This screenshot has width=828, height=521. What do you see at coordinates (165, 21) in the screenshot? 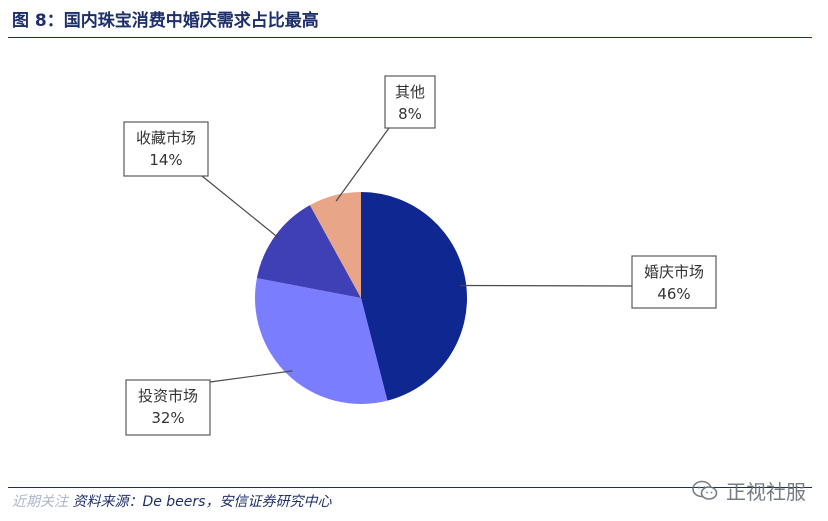
I see `figure-title: 图 8：国内珠宝消费中婚庆需求占比最高` at bounding box center [165, 21].